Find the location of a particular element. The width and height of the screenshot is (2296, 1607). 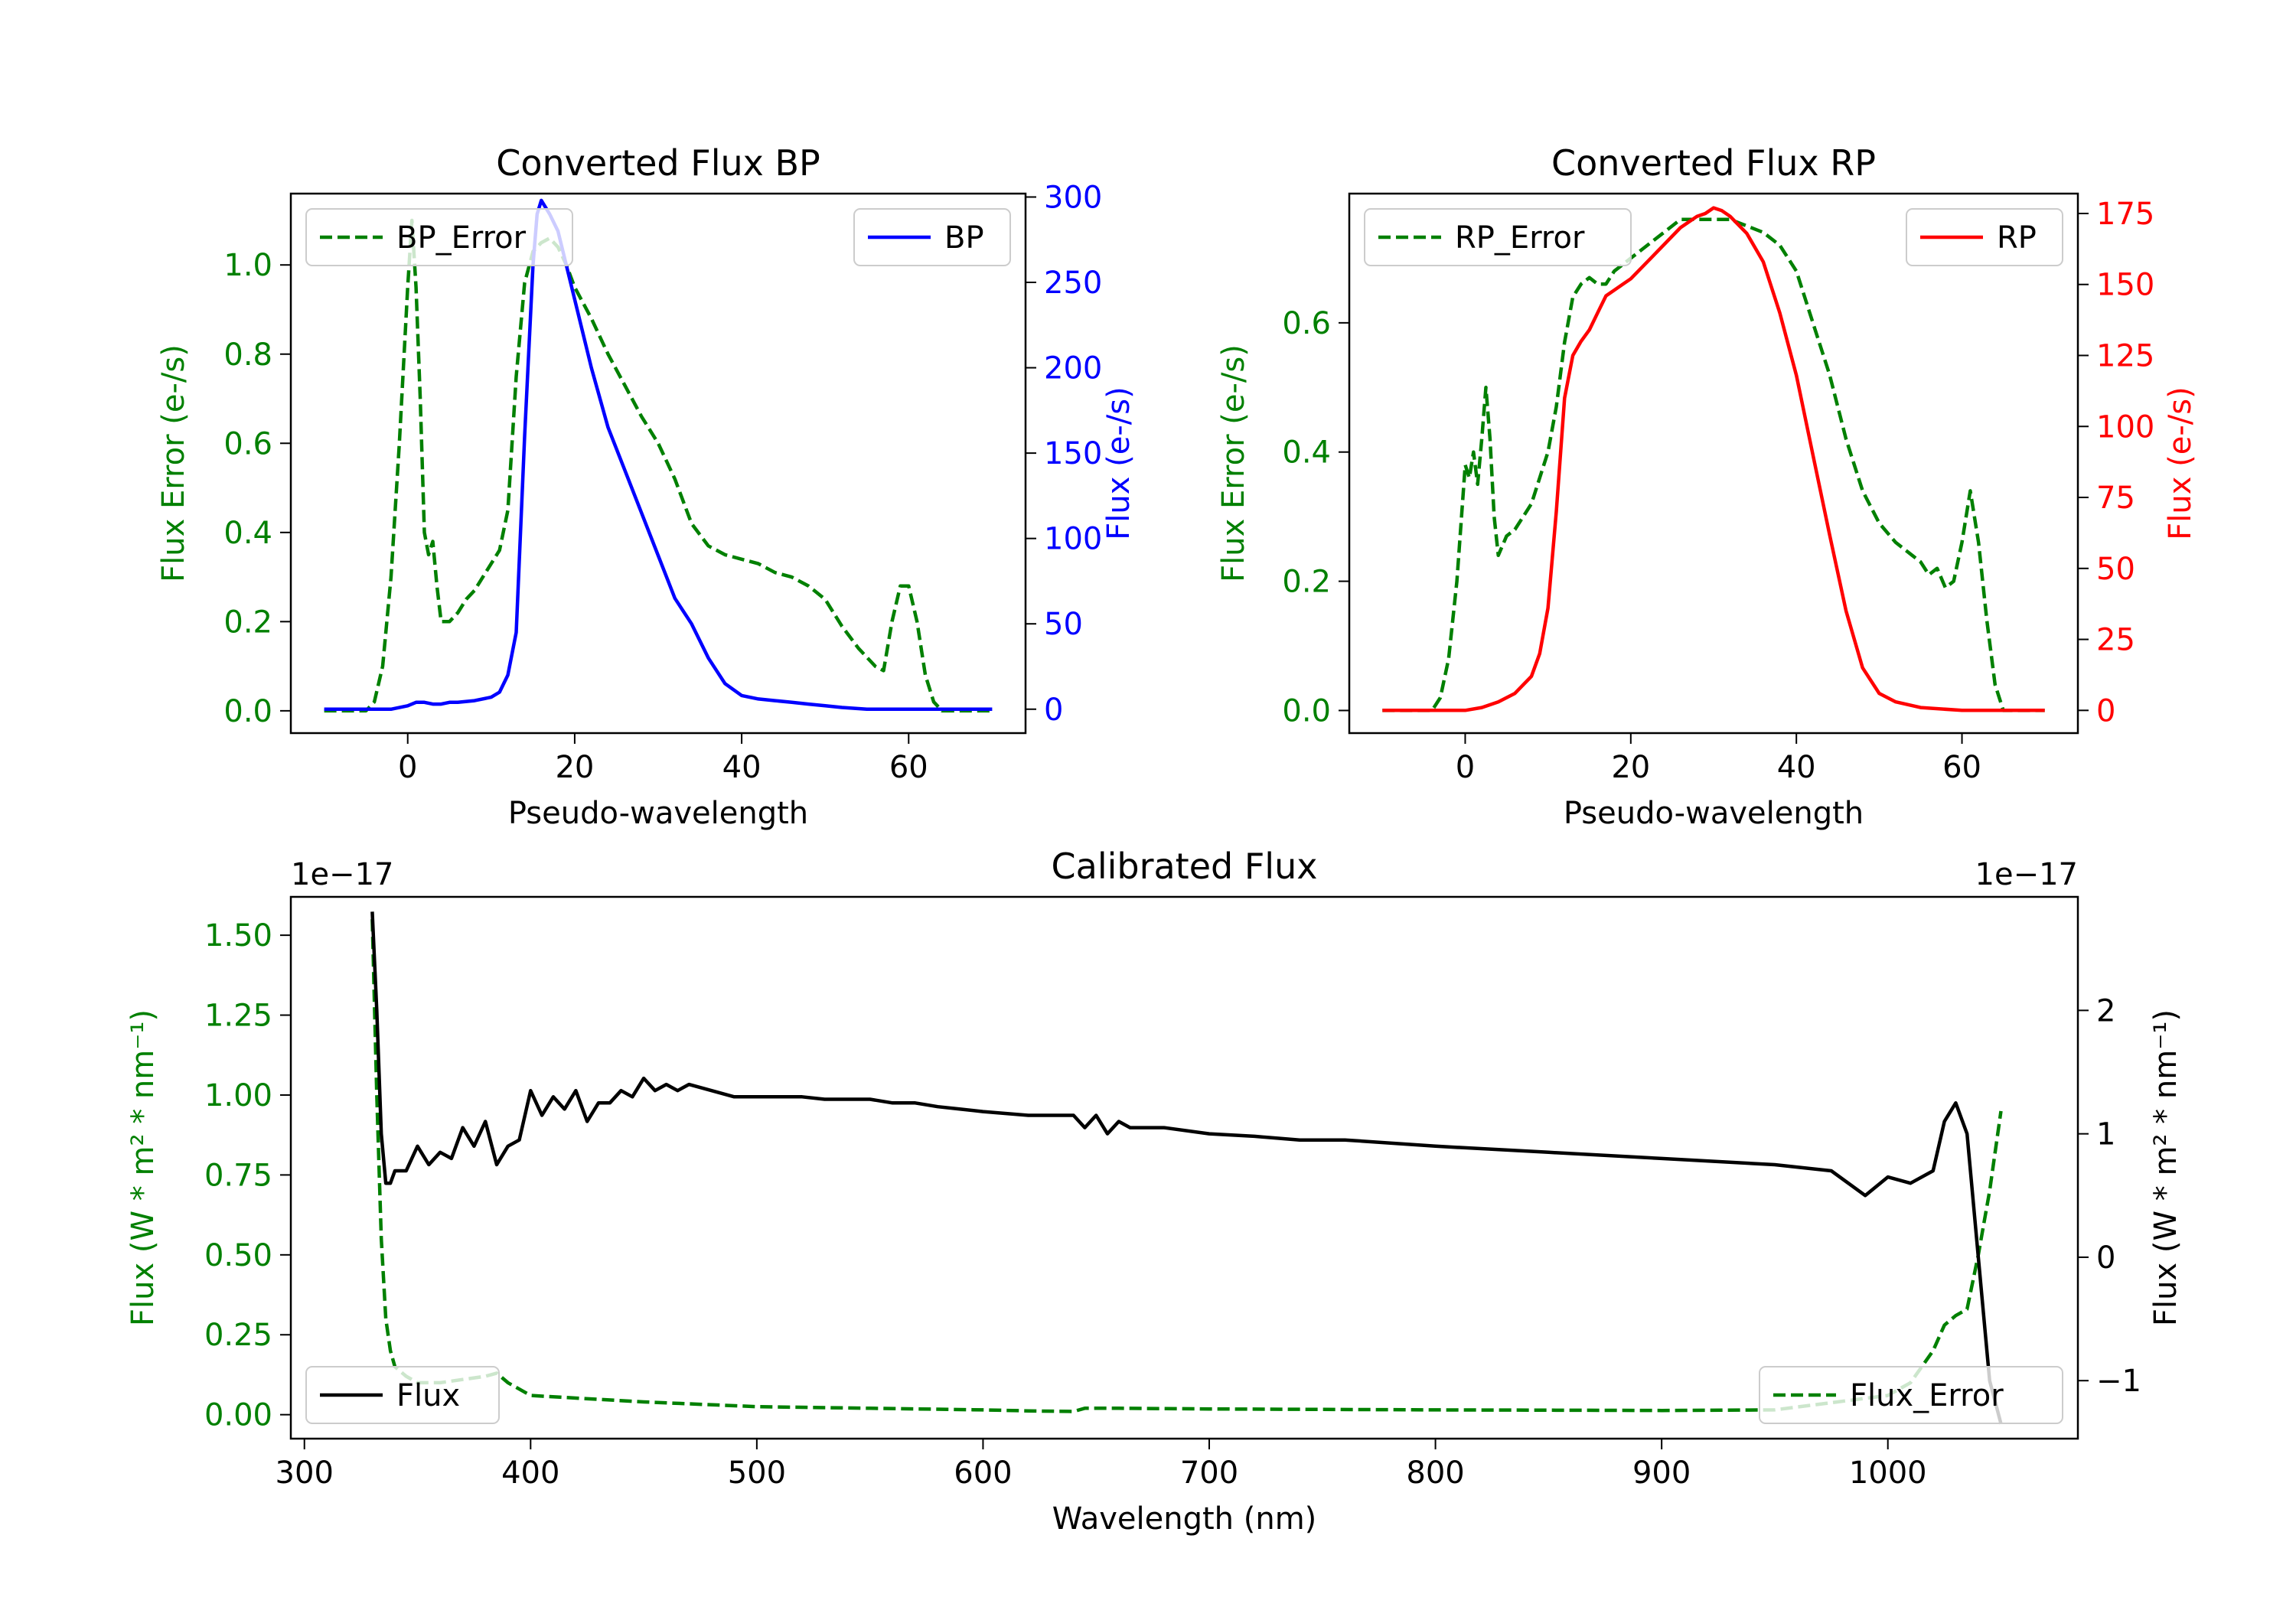

y-right-axis-label: Flux (W * m² * nm⁻¹) is located at coordinates (2165, 1167).